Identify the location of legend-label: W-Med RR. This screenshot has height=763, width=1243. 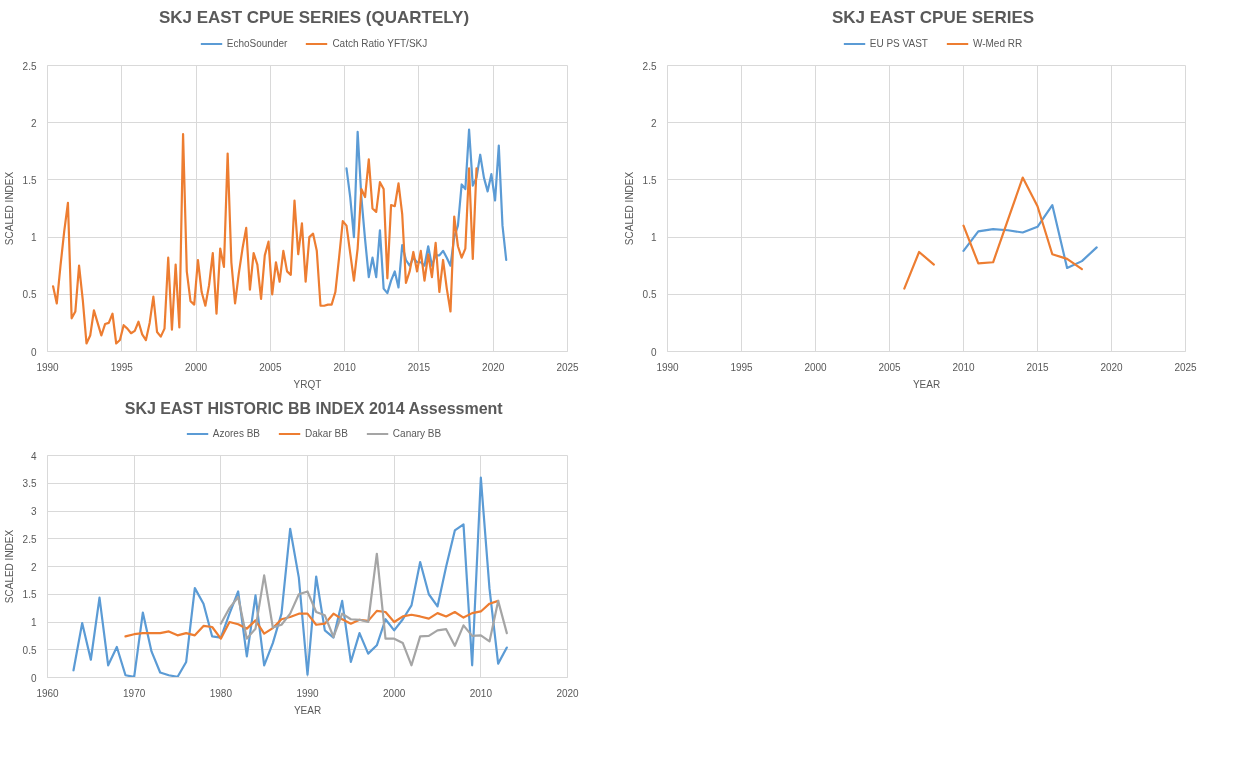
(997, 43).